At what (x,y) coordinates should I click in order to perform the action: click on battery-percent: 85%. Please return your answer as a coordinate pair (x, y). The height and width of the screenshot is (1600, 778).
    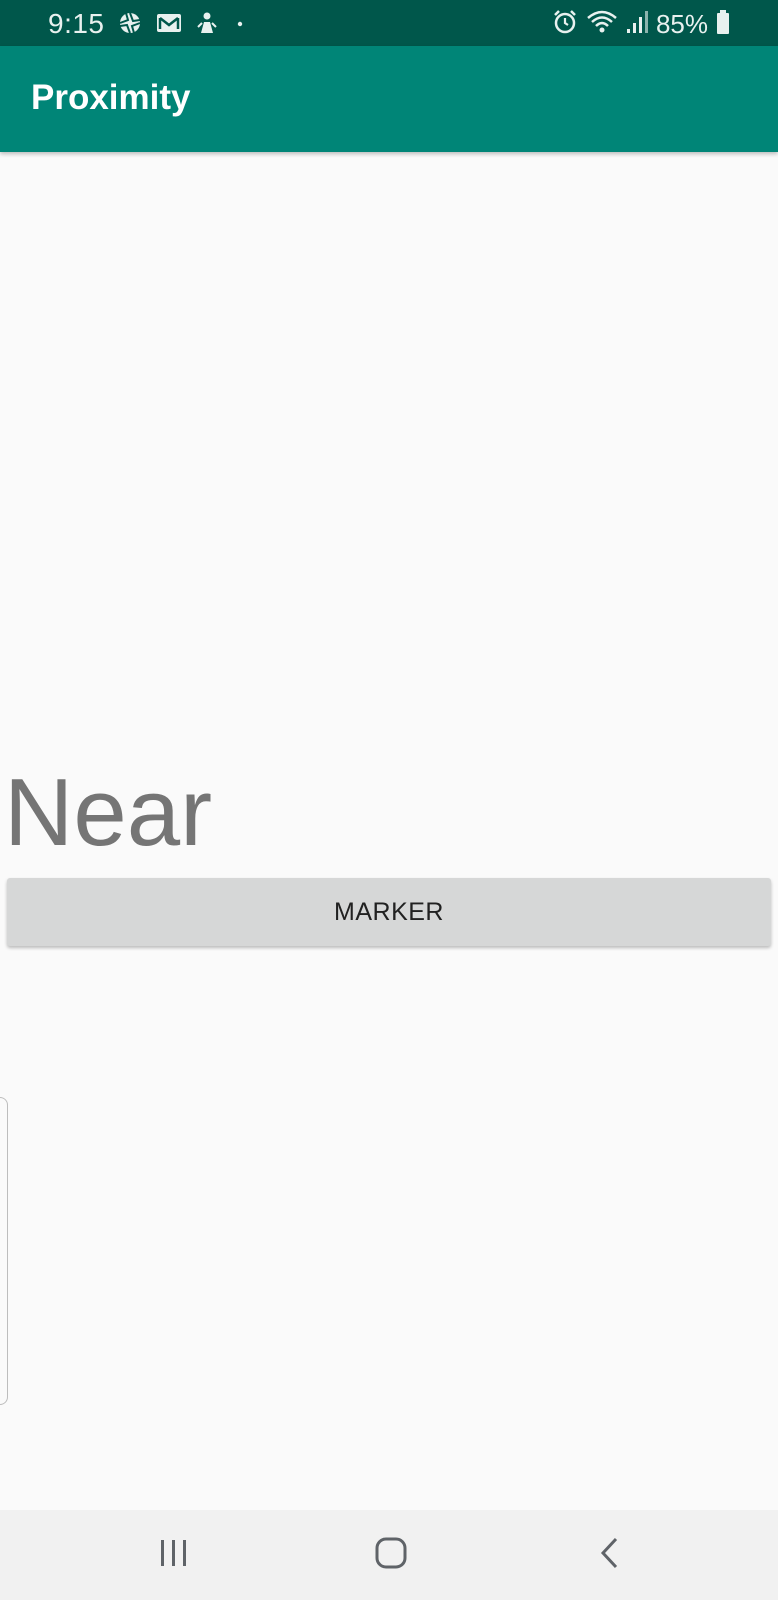
    Looking at the image, I should click on (681, 24).